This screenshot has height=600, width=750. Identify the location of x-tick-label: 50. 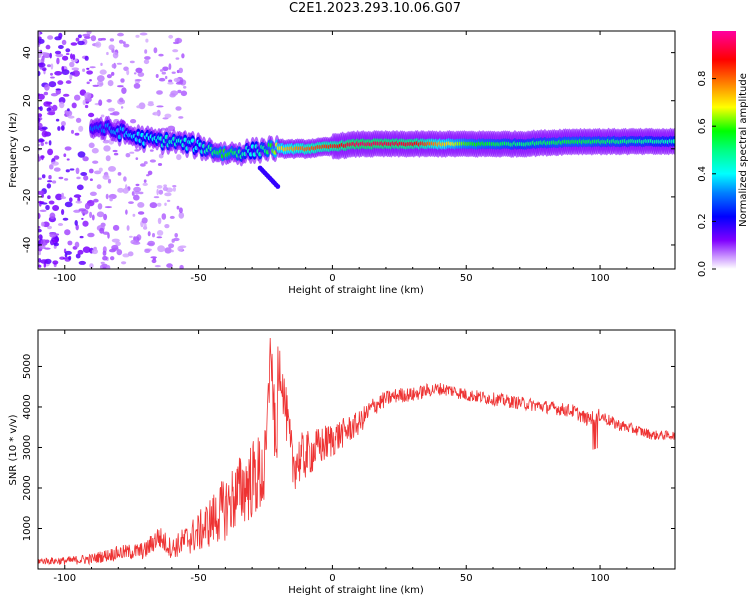
(466, 578).